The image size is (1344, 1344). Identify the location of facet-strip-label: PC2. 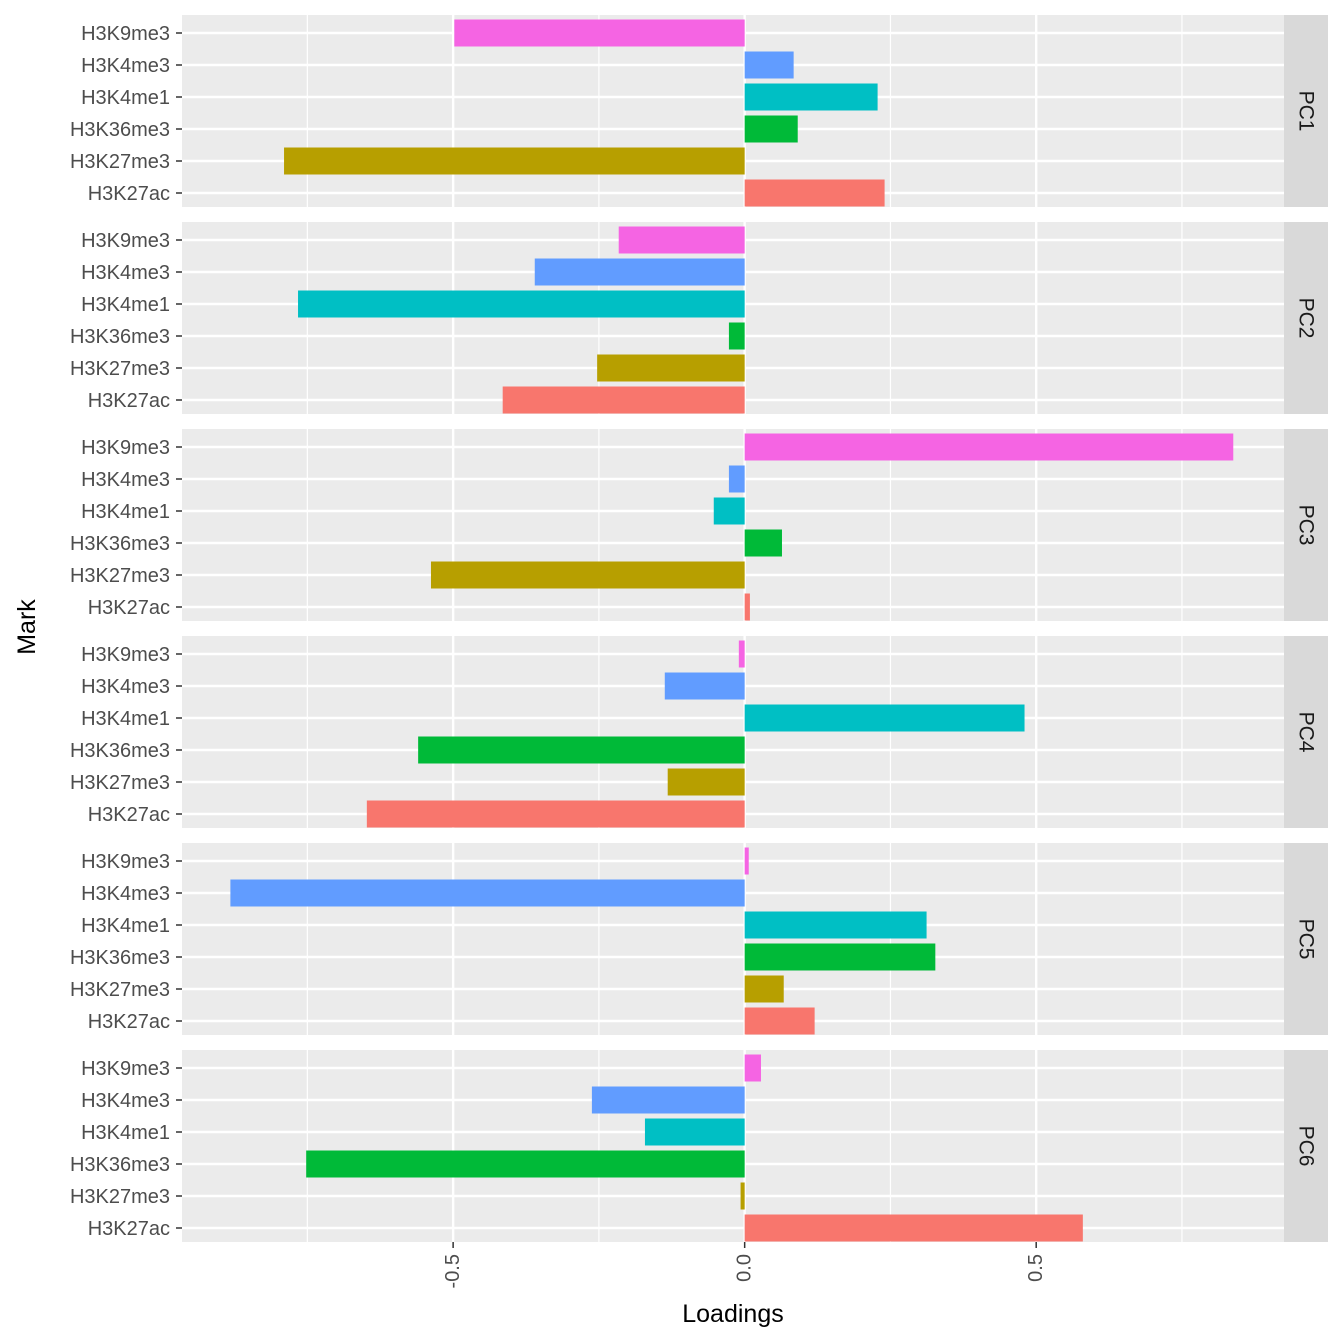
(1306, 318).